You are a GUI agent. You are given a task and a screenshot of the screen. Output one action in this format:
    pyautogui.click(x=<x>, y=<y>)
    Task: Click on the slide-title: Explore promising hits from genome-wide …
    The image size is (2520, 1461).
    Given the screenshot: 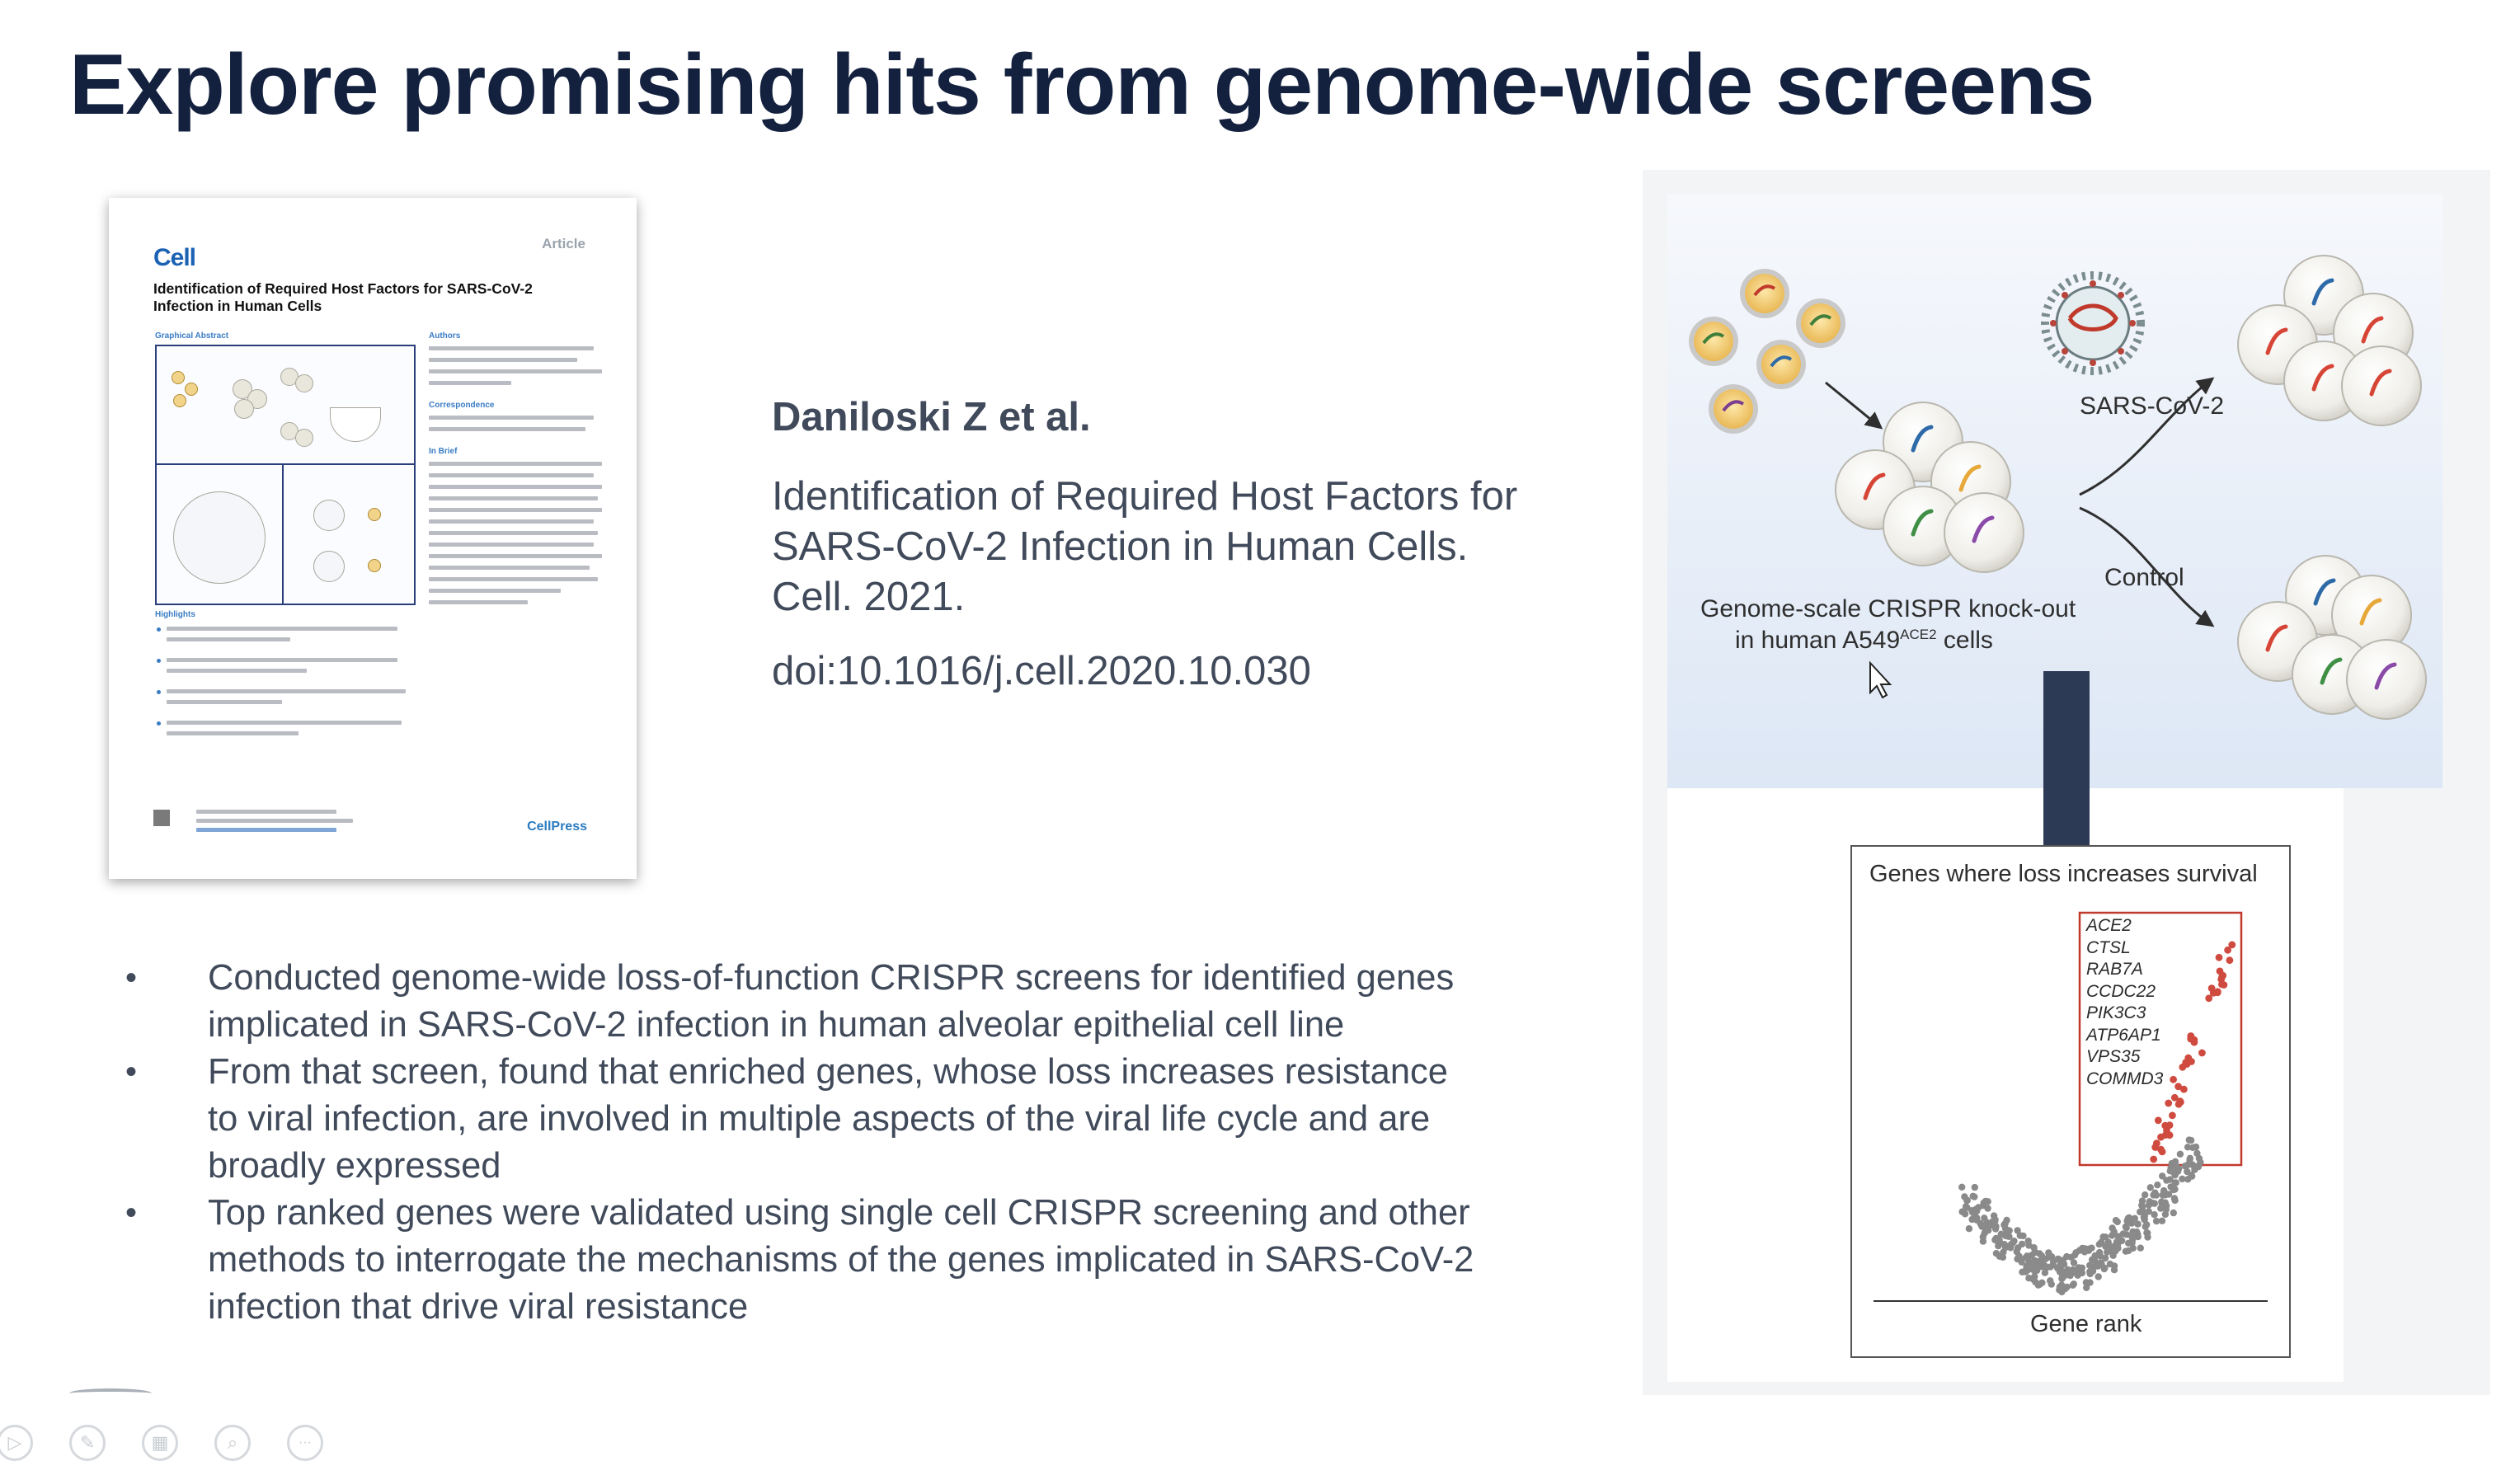 What is the action you would take?
    pyautogui.click(x=1082, y=85)
    